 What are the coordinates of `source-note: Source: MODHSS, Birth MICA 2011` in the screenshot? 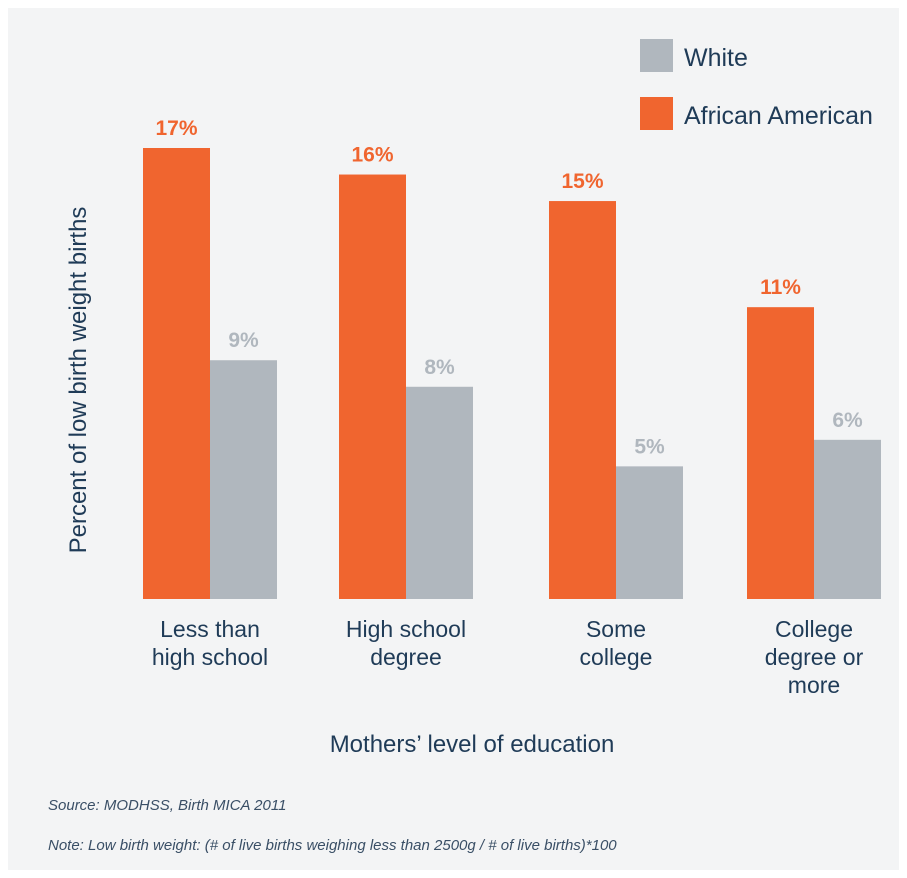 It's located at (167, 805).